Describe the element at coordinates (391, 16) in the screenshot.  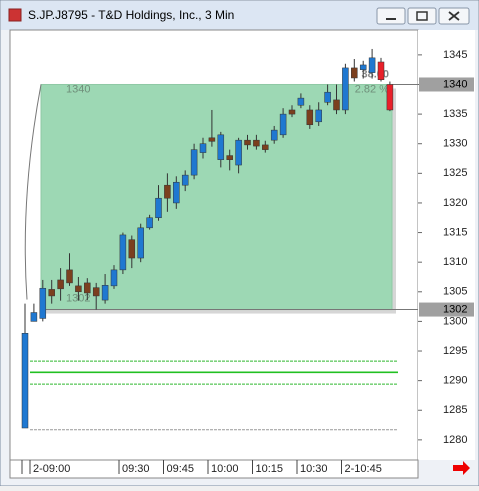
I see `minimize-button` at that location.